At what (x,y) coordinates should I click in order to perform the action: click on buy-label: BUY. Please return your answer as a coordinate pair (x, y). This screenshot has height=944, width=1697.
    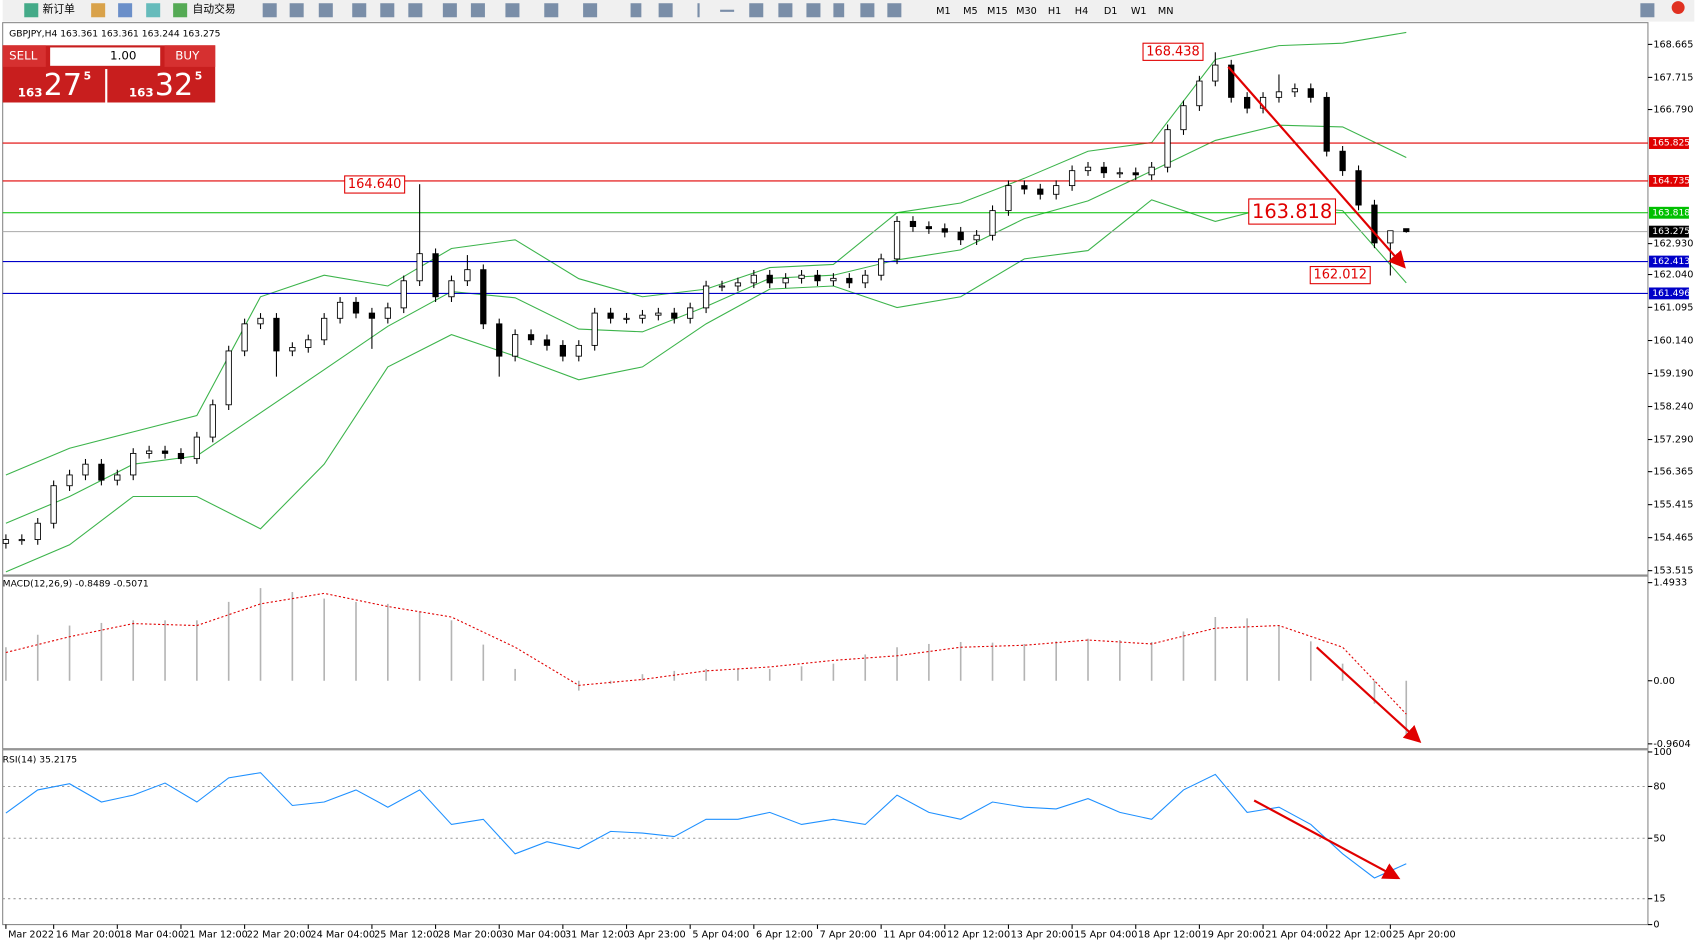
    Looking at the image, I should click on (187, 56).